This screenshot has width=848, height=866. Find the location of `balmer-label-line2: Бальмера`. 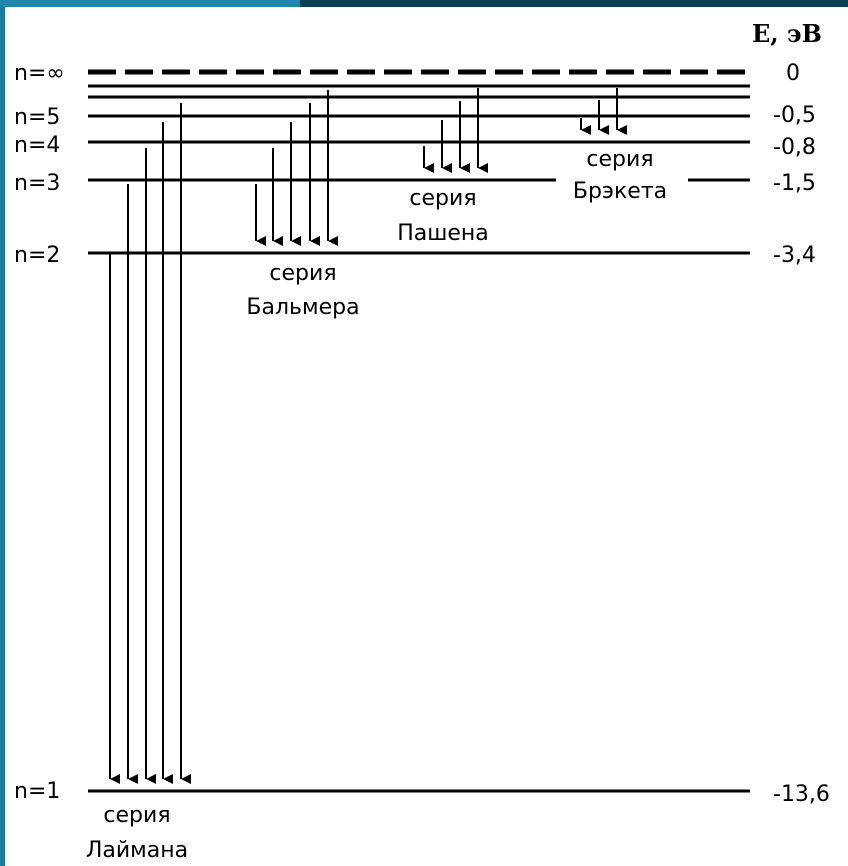

balmer-label-line2: Бальмера is located at coordinates (302, 307).